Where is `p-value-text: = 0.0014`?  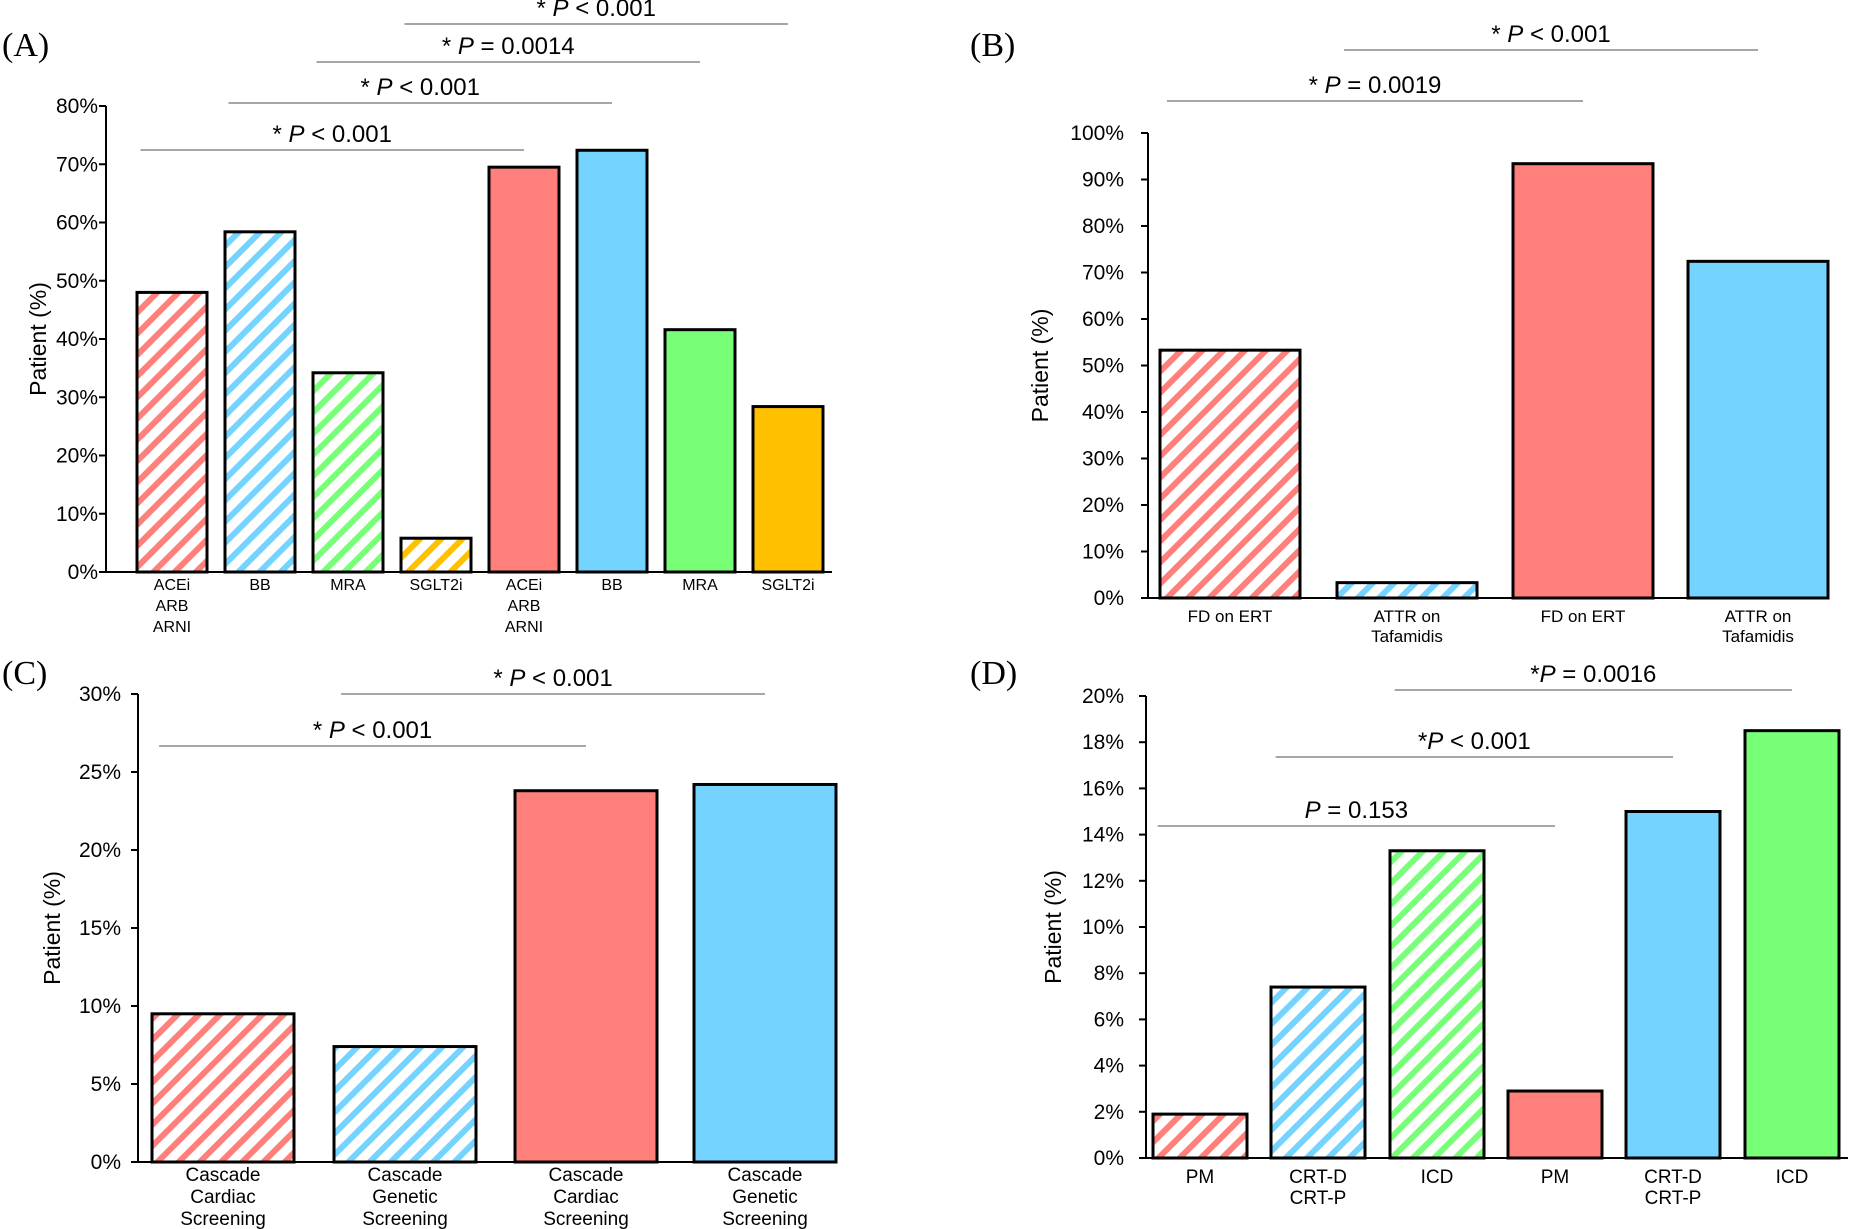 p-value-text: = 0.0014 is located at coordinates (524, 46).